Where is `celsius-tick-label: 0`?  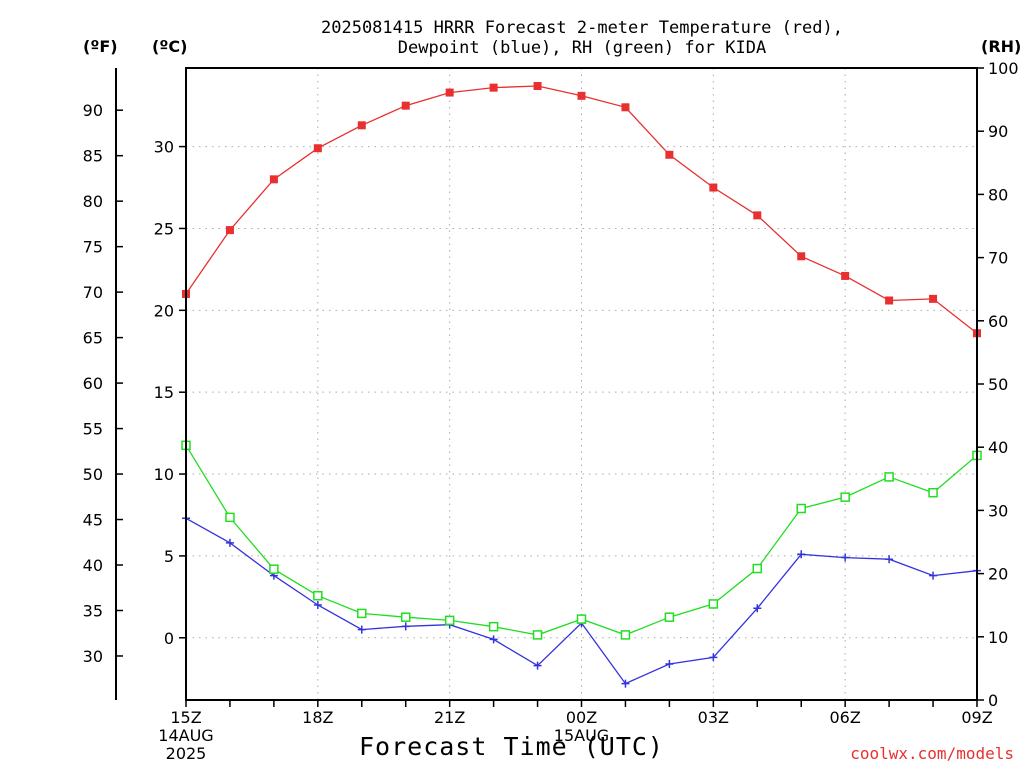
celsius-tick-label: 0 is located at coordinates (169, 638).